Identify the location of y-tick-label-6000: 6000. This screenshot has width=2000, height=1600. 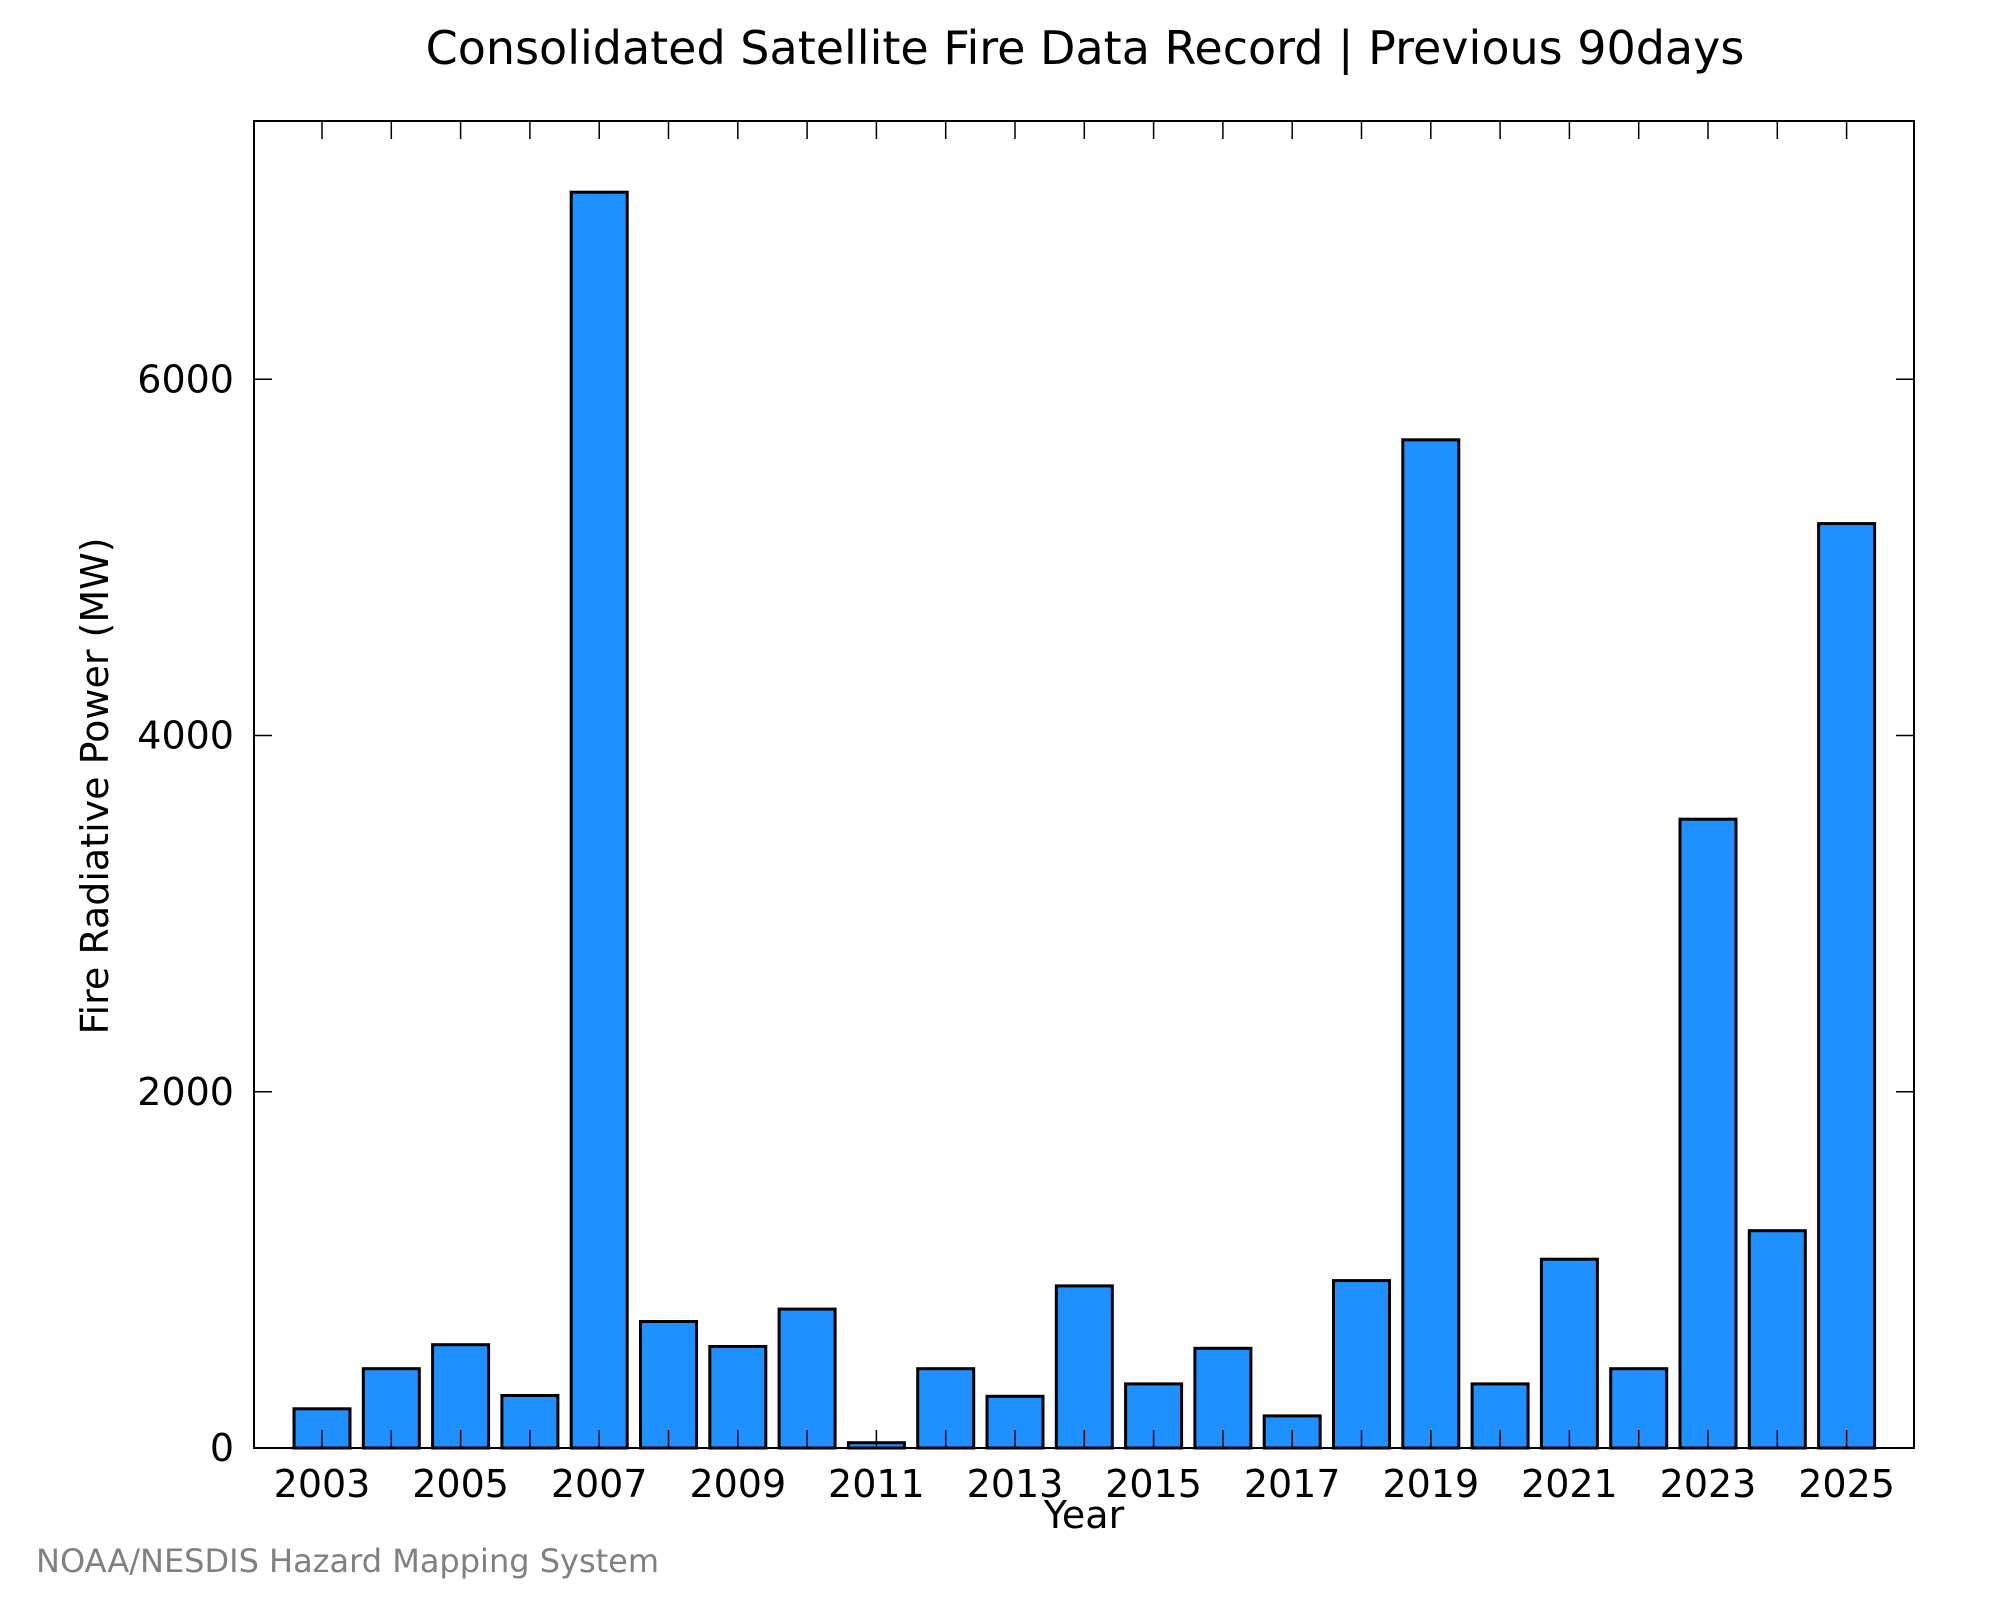
(185, 379).